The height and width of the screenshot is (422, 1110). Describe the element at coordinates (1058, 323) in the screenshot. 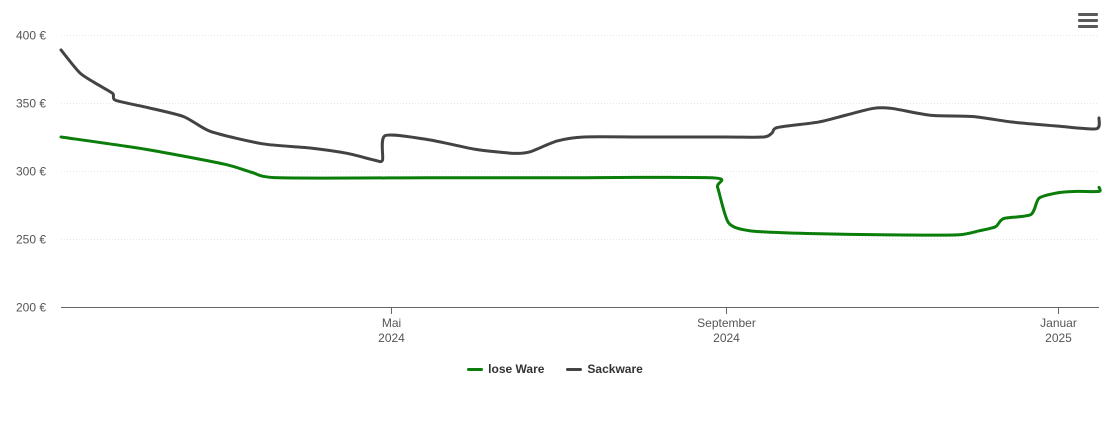

I see `x-tick-label-month: Januar` at that location.